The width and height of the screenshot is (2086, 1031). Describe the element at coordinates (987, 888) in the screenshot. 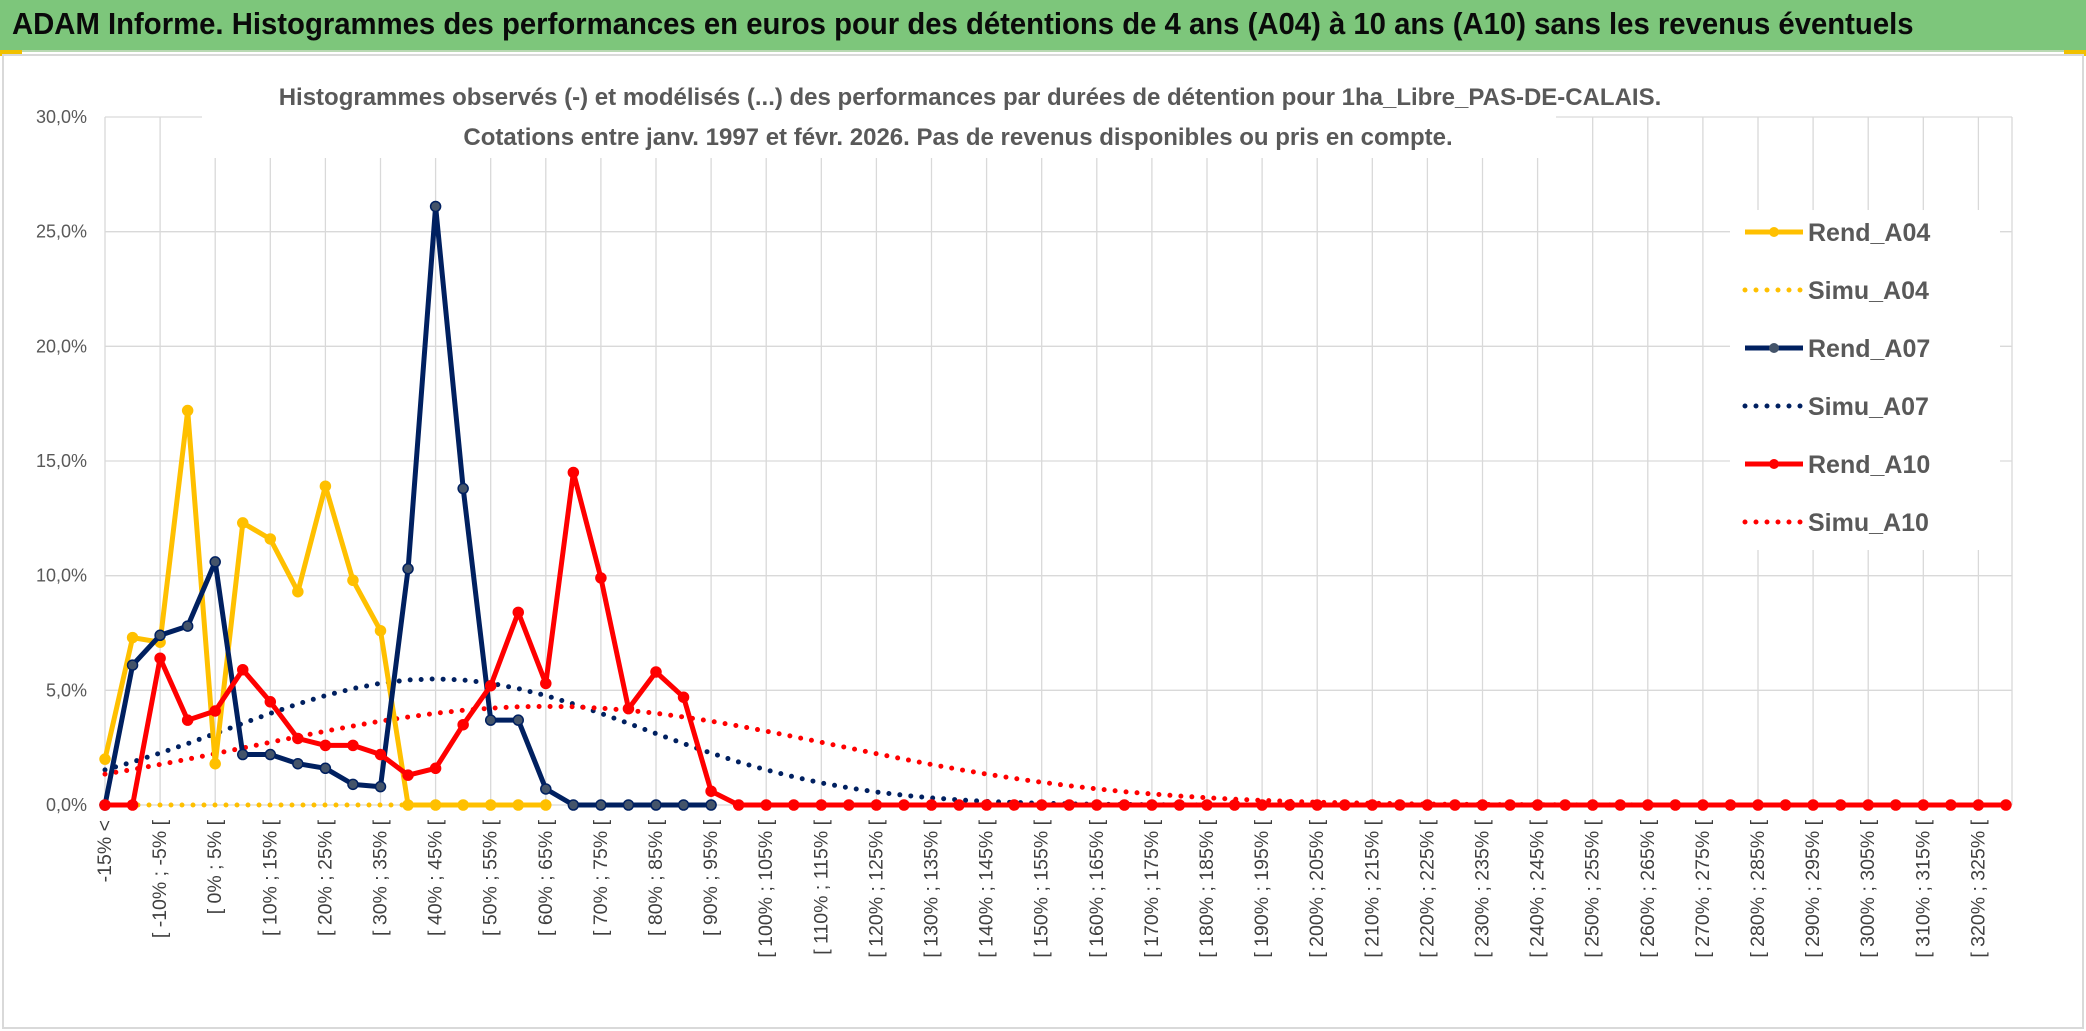

I see `x-tick-label: [ 140% ; 145% [` at that location.